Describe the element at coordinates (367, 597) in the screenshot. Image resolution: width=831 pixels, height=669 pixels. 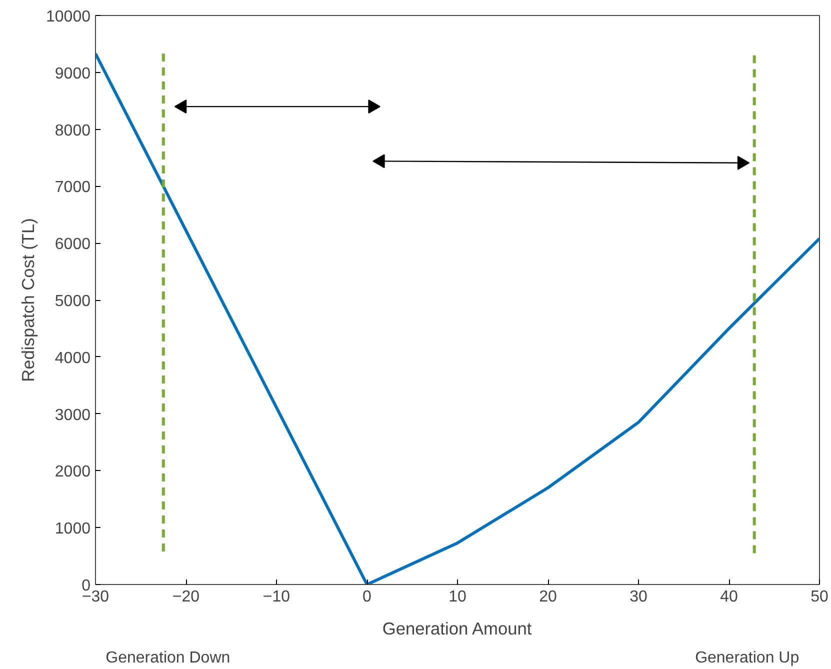
I see `x-tick-label: 0` at that location.